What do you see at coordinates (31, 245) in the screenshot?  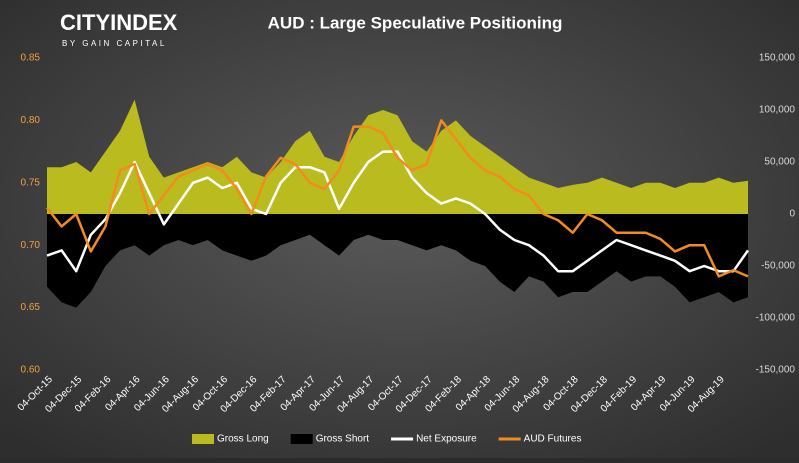 I see `y-tick-label: 0.70` at bounding box center [31, 245].